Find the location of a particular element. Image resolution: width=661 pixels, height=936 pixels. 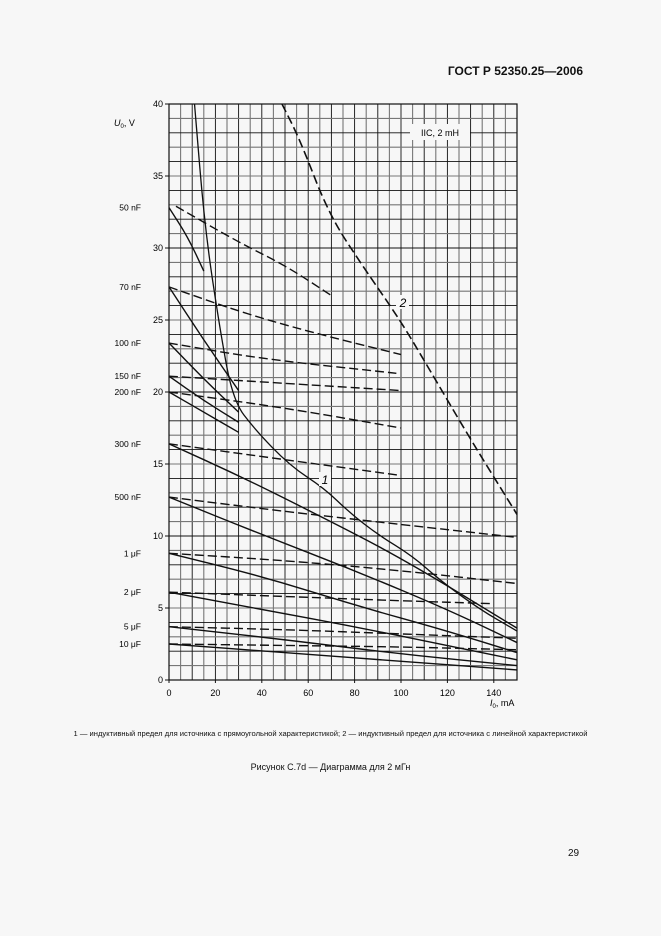

capacitance-label: 70 nF is located at coordinates (130, 287).